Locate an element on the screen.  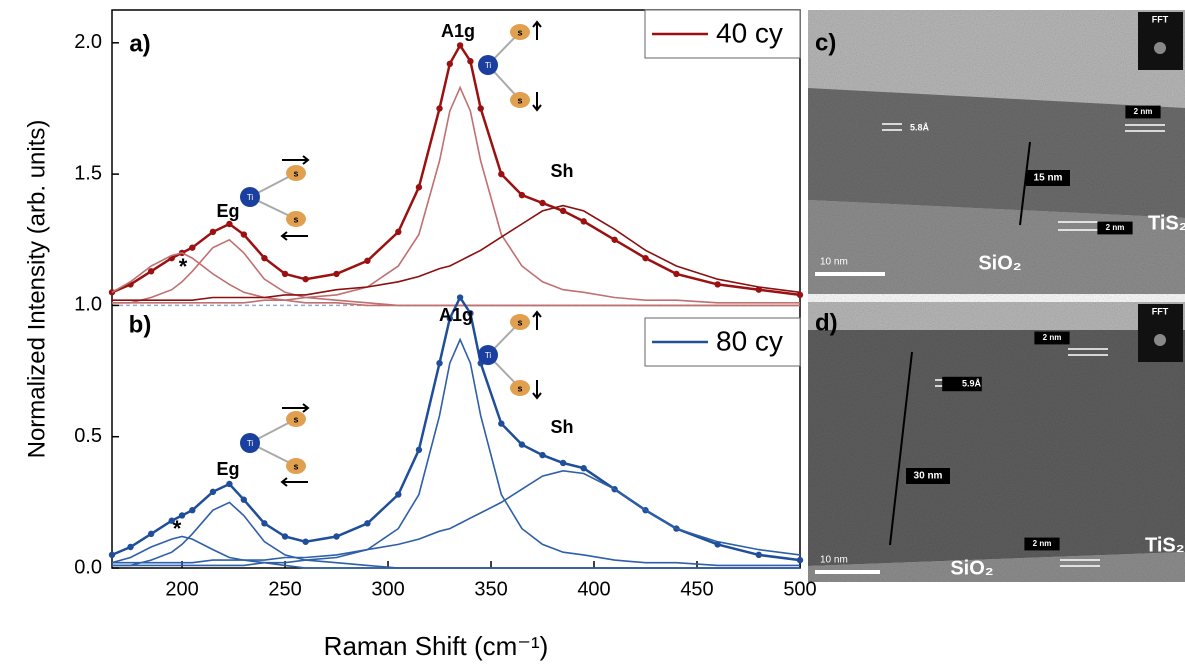
legend: 40 cy is located at coordinates (722, 34).